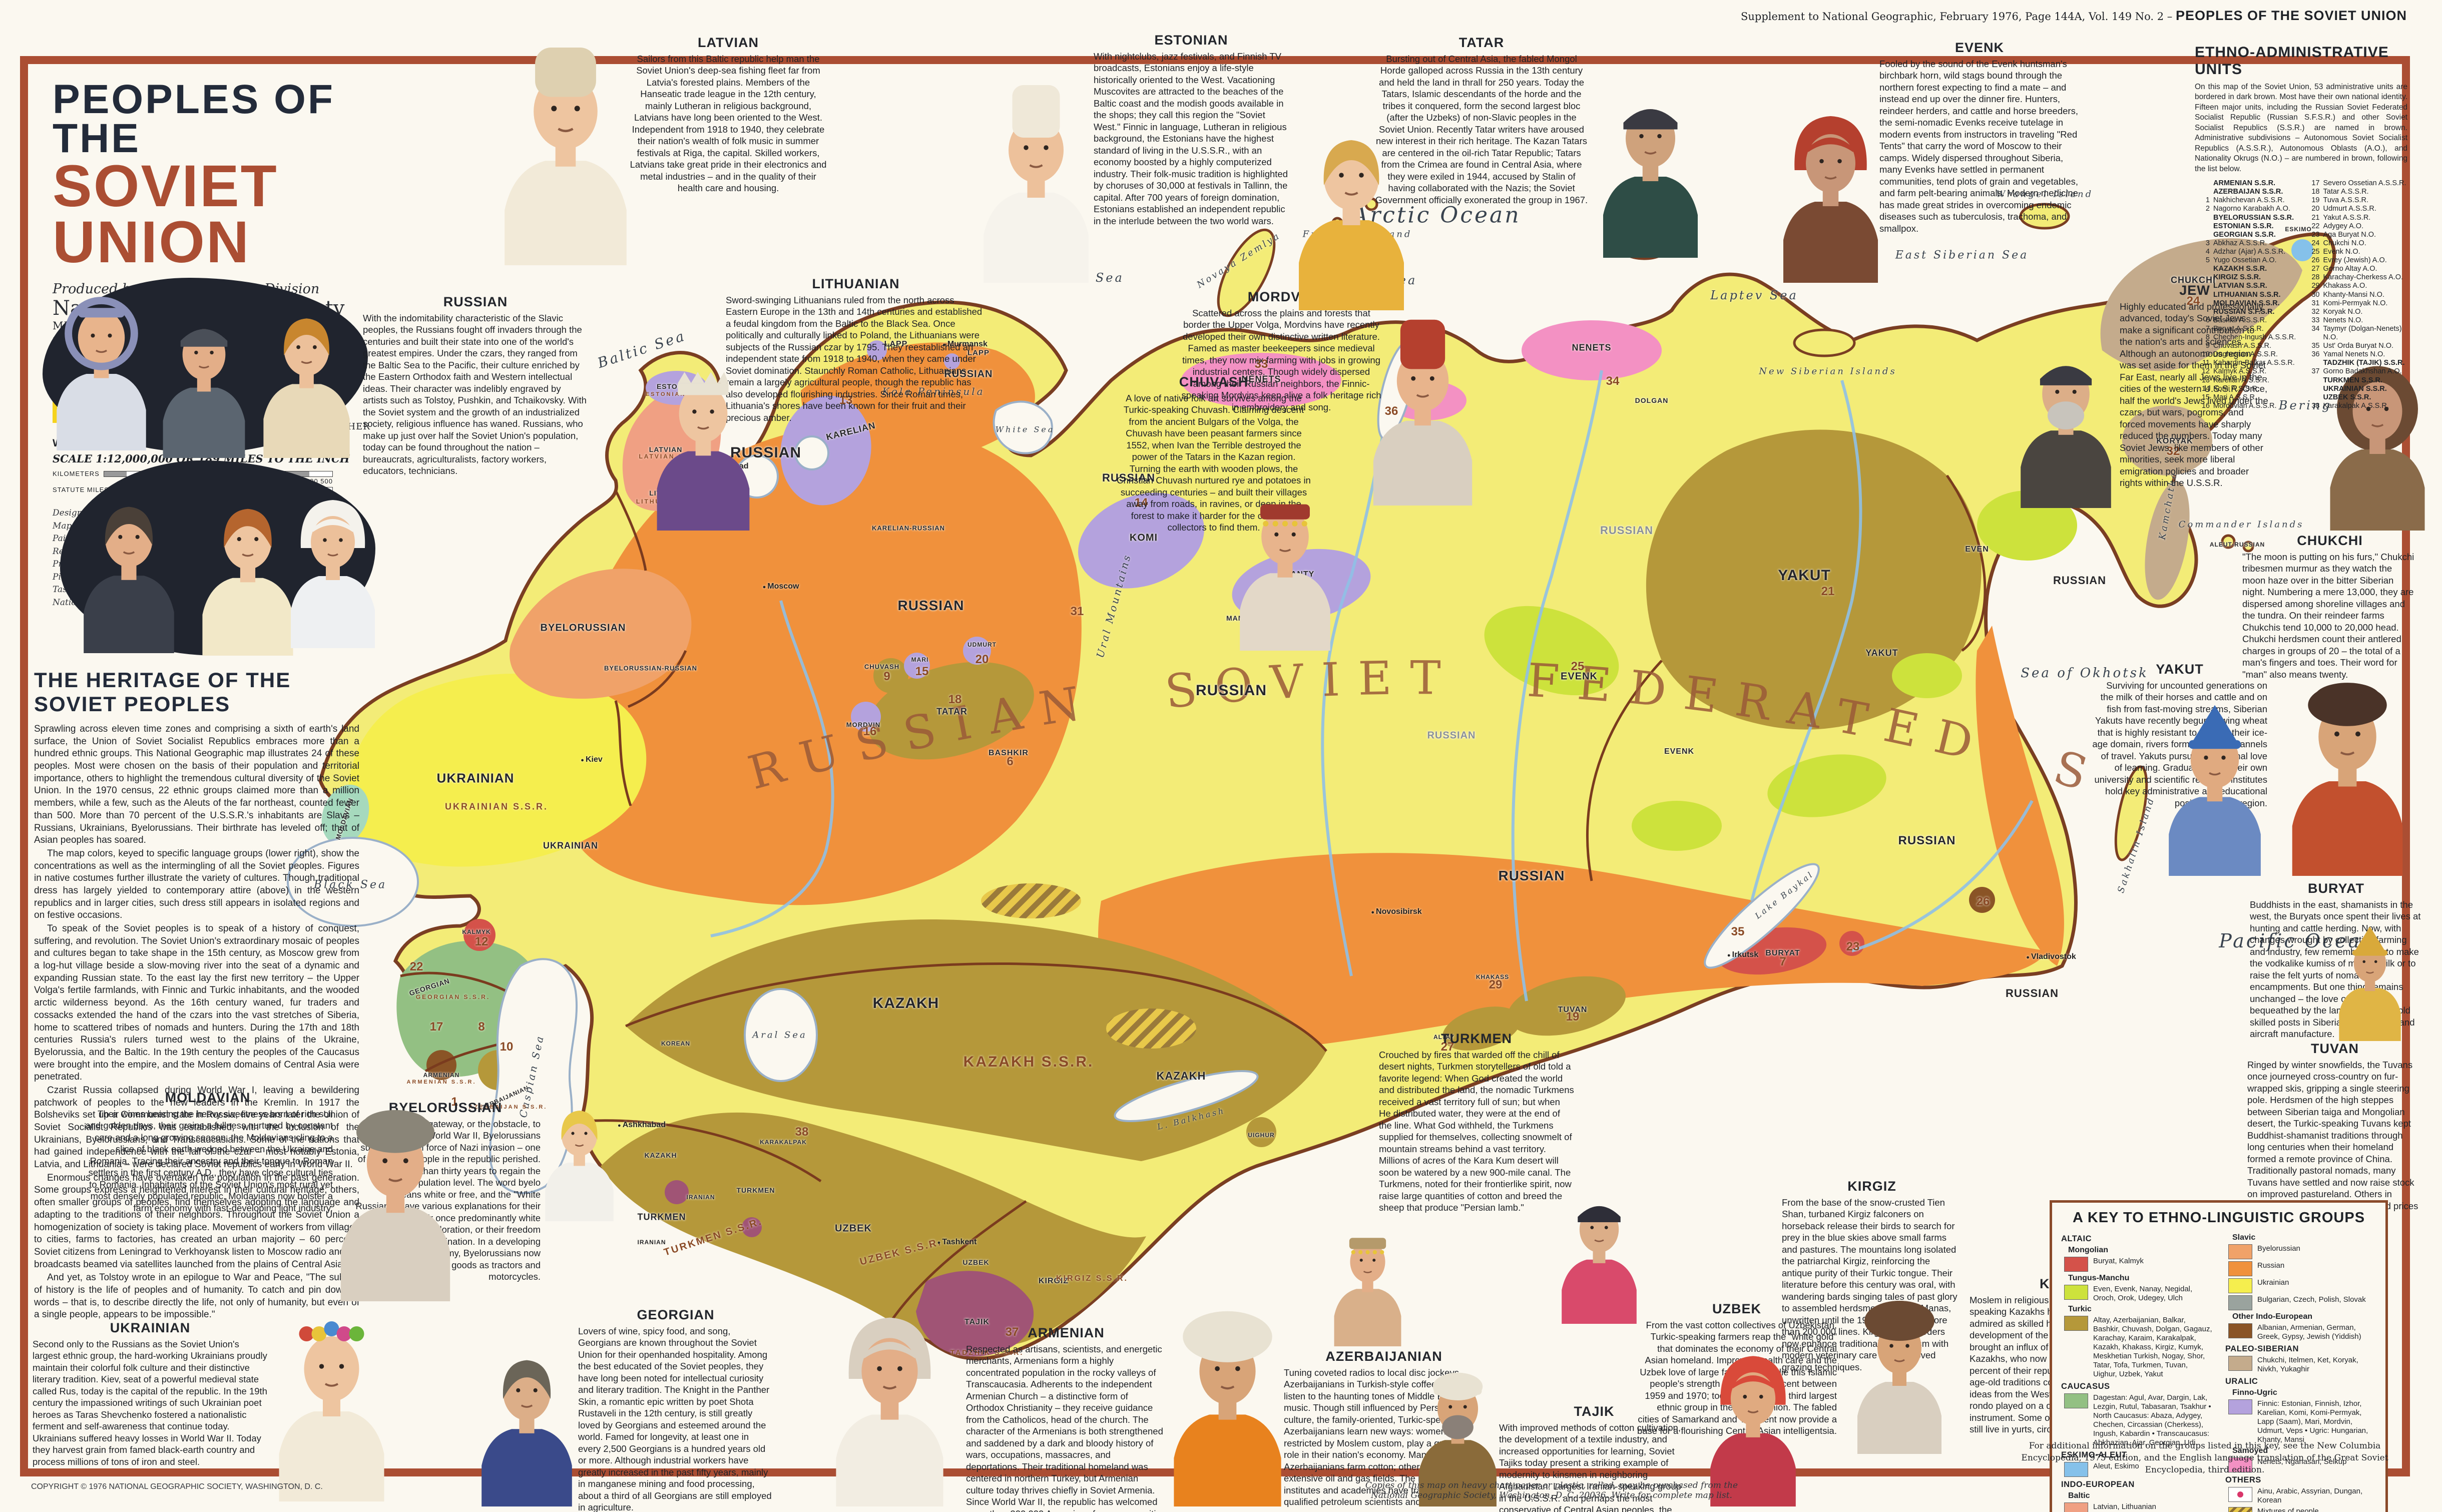  Describe the element at coordinates (2244, 234) in the screenshot. I see `admin-unit-label: GEORGIAN S.S.R.` at that location.